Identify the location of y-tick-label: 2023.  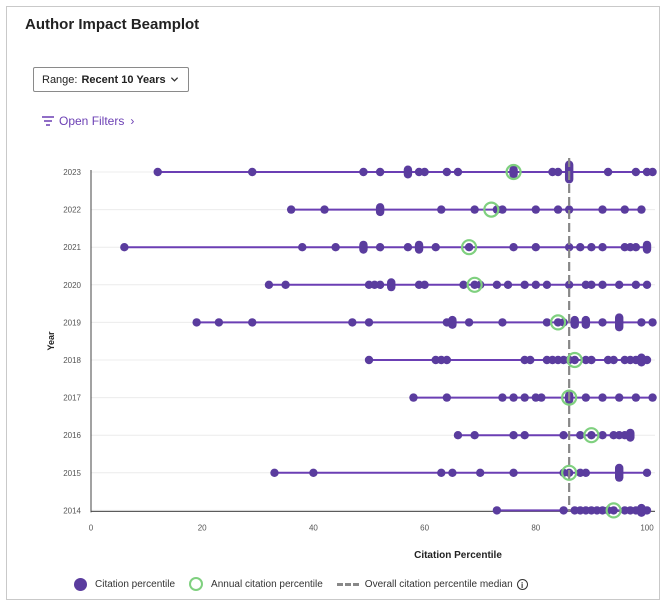
(72, 172).